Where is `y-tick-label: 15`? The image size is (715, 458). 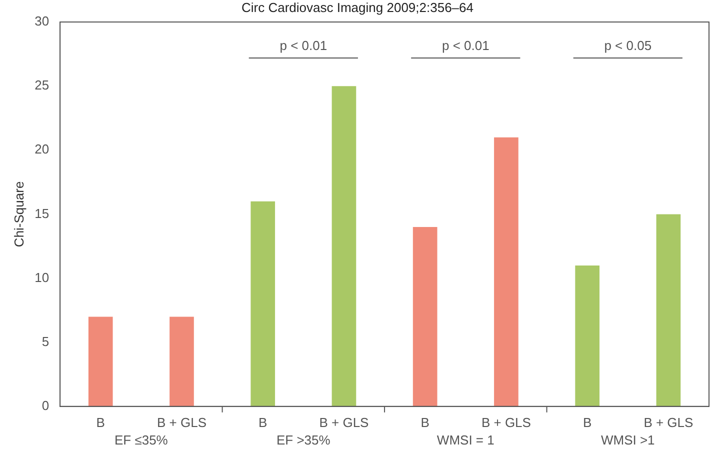 y-tick-label: 15 is located at coordinates (42, 213).